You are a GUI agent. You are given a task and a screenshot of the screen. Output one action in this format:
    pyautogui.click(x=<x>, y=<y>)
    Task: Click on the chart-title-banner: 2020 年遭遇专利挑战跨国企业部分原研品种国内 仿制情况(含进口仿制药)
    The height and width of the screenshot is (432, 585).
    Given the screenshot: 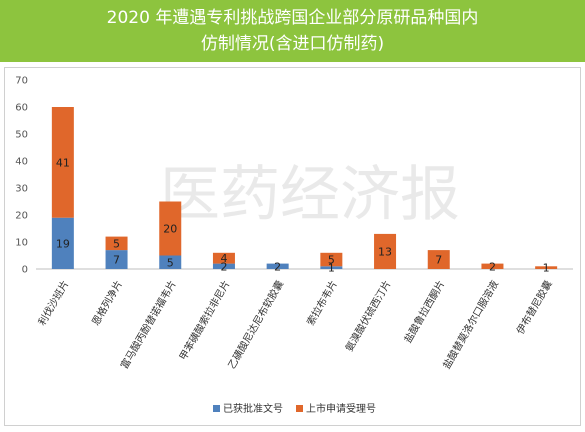 What is the action you would take?
    pyautogui.click(x=292, y=31)
    